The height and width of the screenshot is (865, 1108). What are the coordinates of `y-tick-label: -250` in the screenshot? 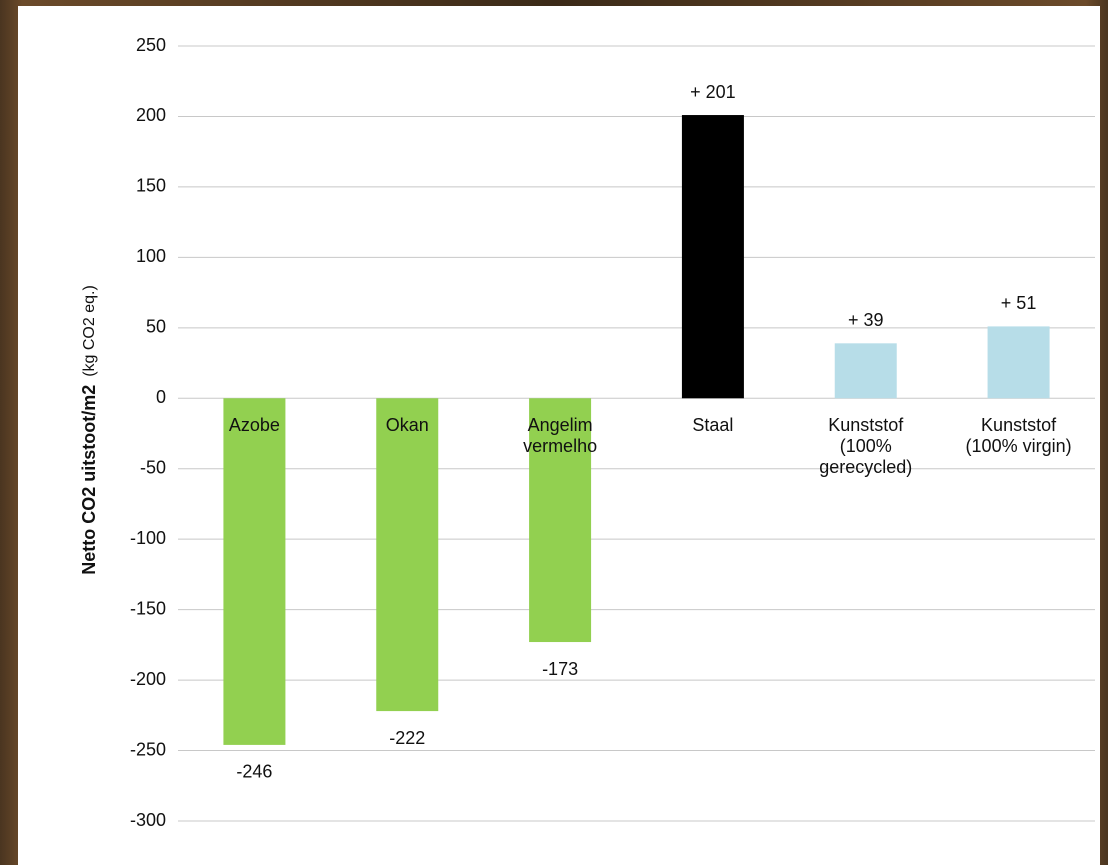 It's located at (148, 749).